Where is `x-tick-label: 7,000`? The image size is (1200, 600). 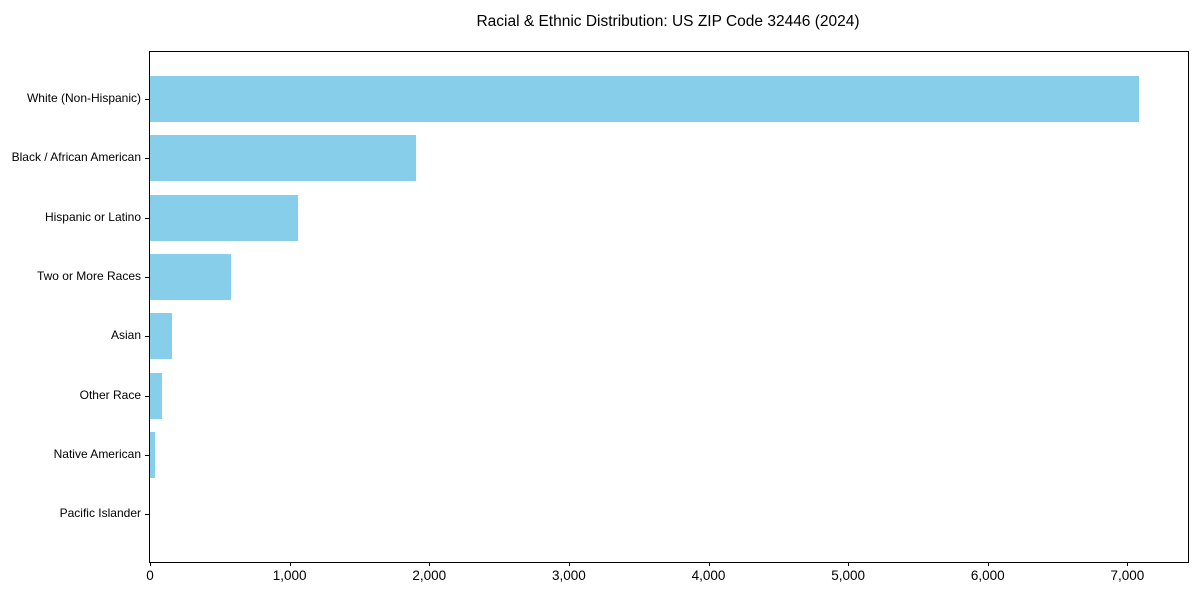
x-tick-label: 7,000 is located at coordinates (1127, 575).